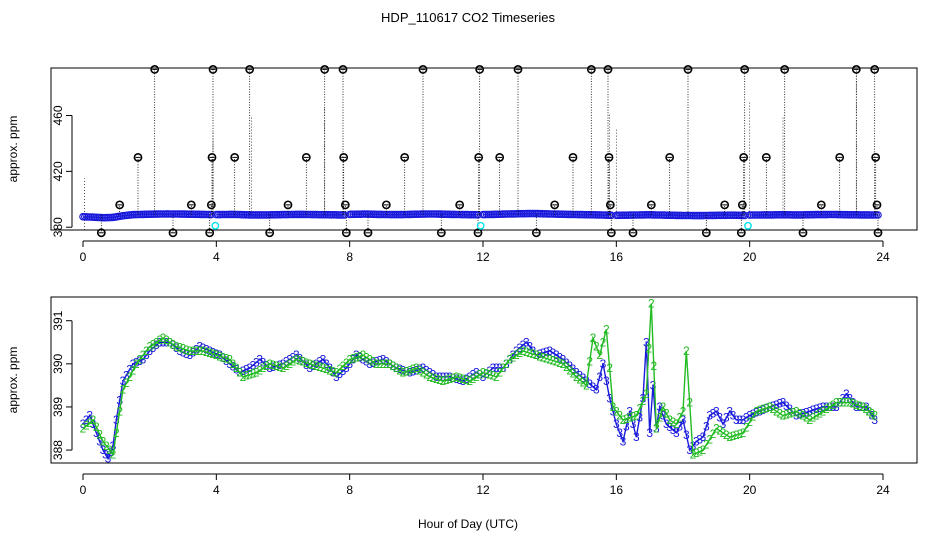 The image size is (936, 540). Describe the element at coordinates (468, 524) in the screenshot. I see `x-axis-label: Hour of Day (UTC)` at that location.